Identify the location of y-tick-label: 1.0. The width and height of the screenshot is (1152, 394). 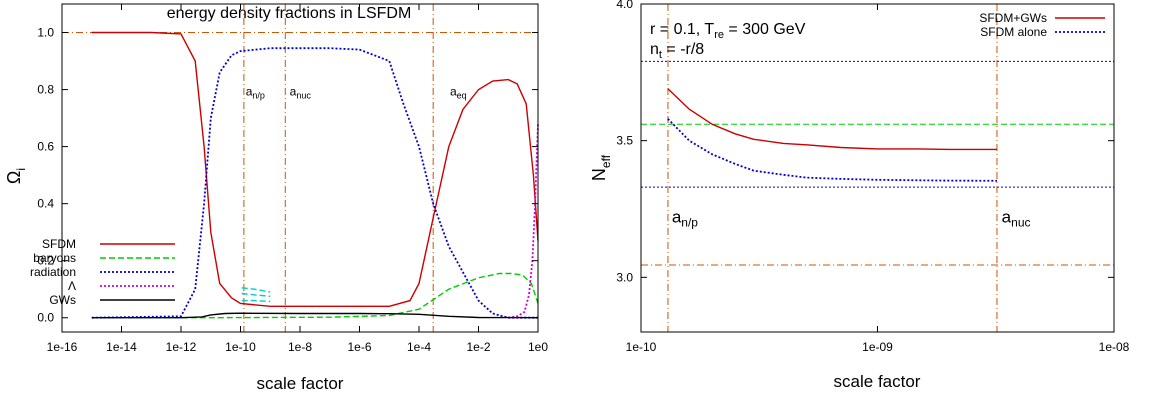
(45, 33).